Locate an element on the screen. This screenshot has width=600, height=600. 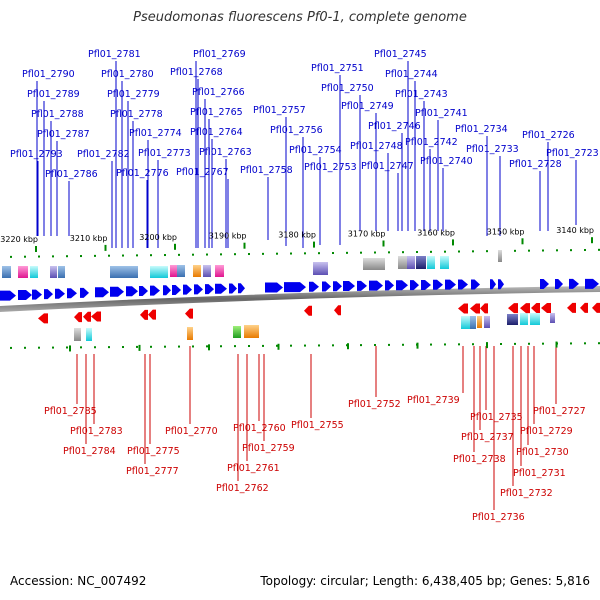
genes-value: 5,816 is located at coordinates (572, 581).